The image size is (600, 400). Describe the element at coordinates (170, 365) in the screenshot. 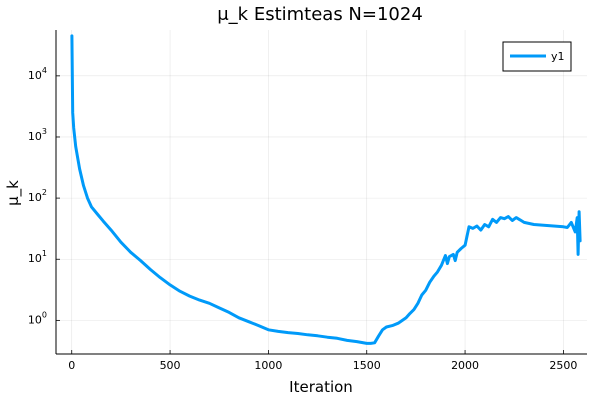

I see `x-tick-label: 500` at that location.